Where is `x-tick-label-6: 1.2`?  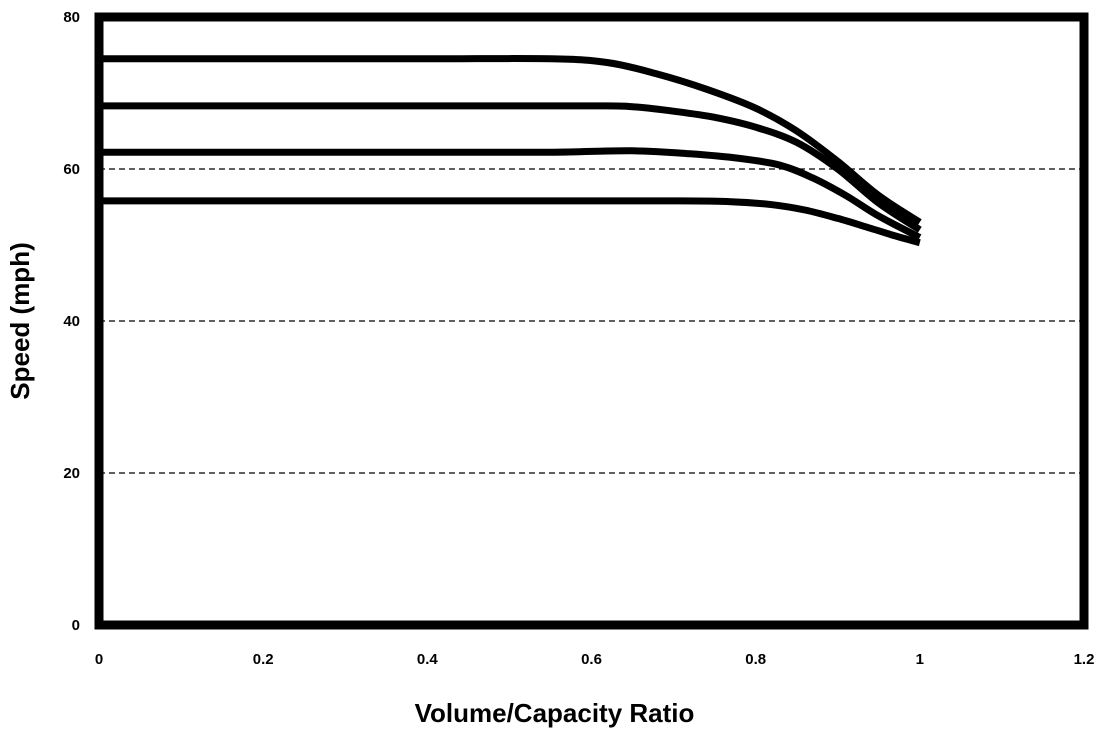
x-tick-label-6: 1.2 is located at coordinates (1084, 659).